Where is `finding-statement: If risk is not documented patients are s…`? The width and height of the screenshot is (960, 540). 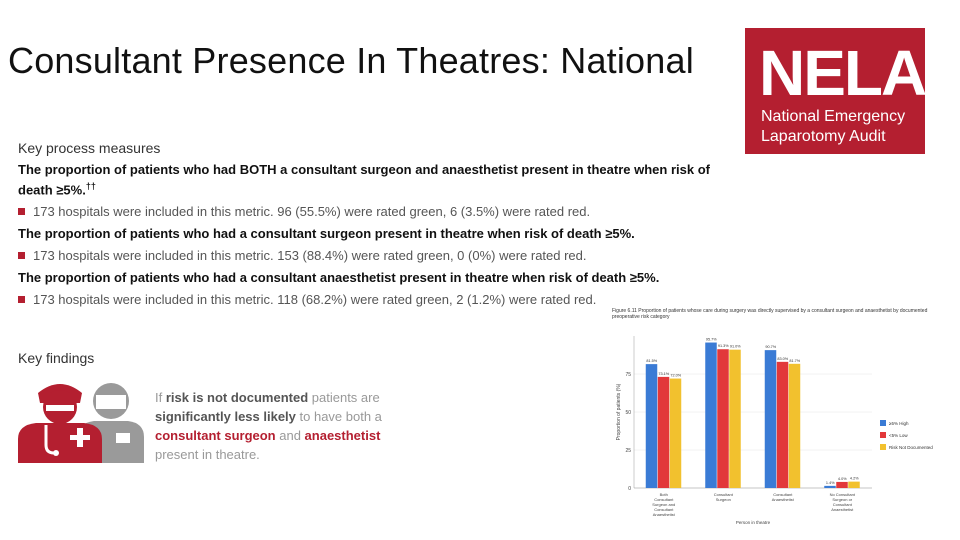 finding-statement: If risk is not documented patients are s… is located at coordinates (268, 426).